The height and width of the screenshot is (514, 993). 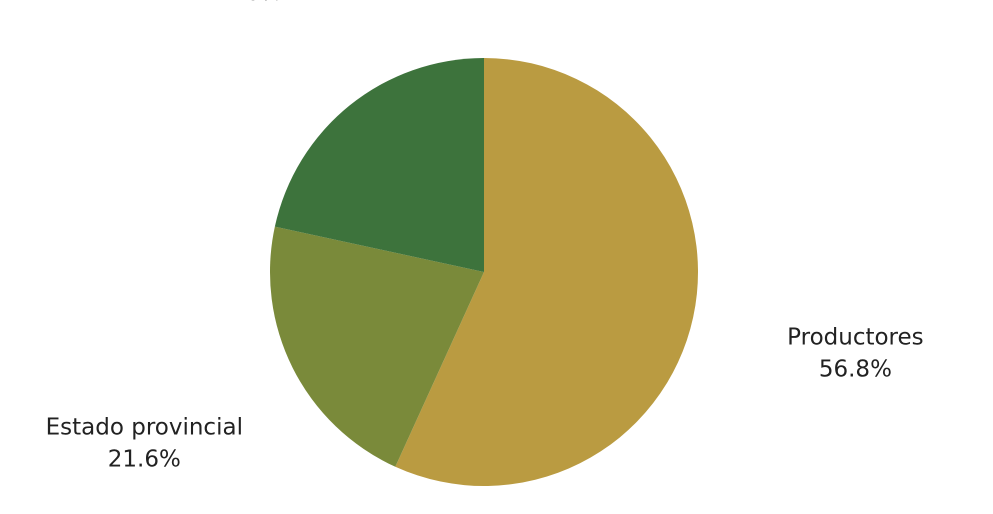 What do you see at coordinates (376, 346) in the screenshot?
I see `pie-slice-estado-provincial` at bounding box center [376, 346].